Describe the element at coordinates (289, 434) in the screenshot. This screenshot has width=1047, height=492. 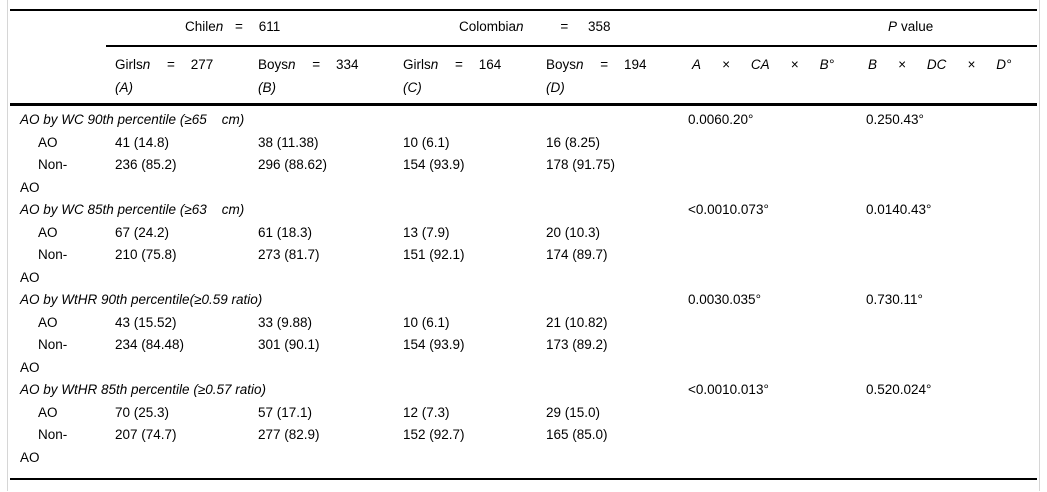
I see `data-cell: 277 (82.9)` at that location.